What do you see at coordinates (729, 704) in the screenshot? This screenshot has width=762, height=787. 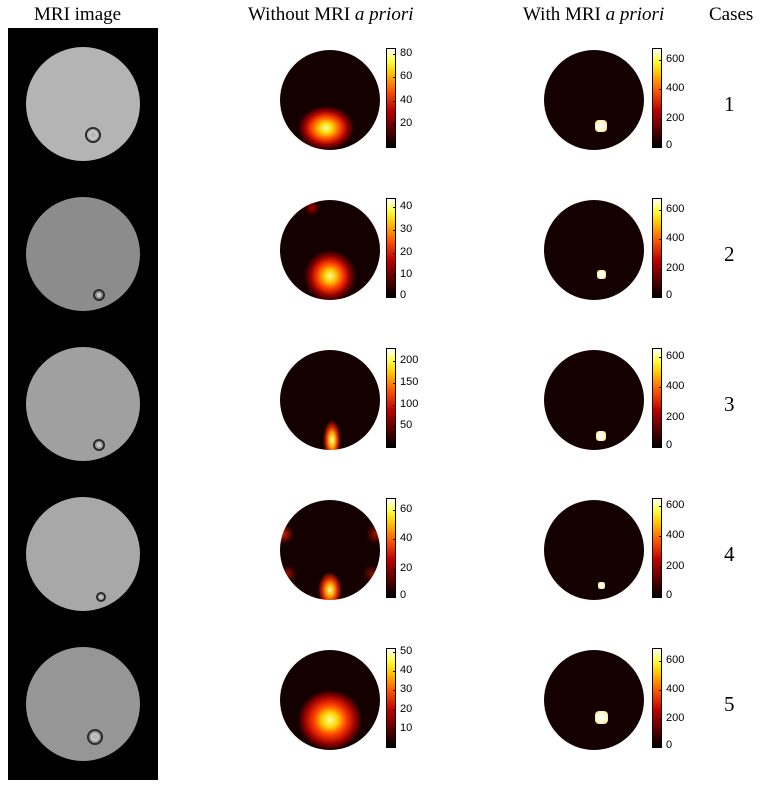 I see `case-number: 5` at bounding box center [729, 704].